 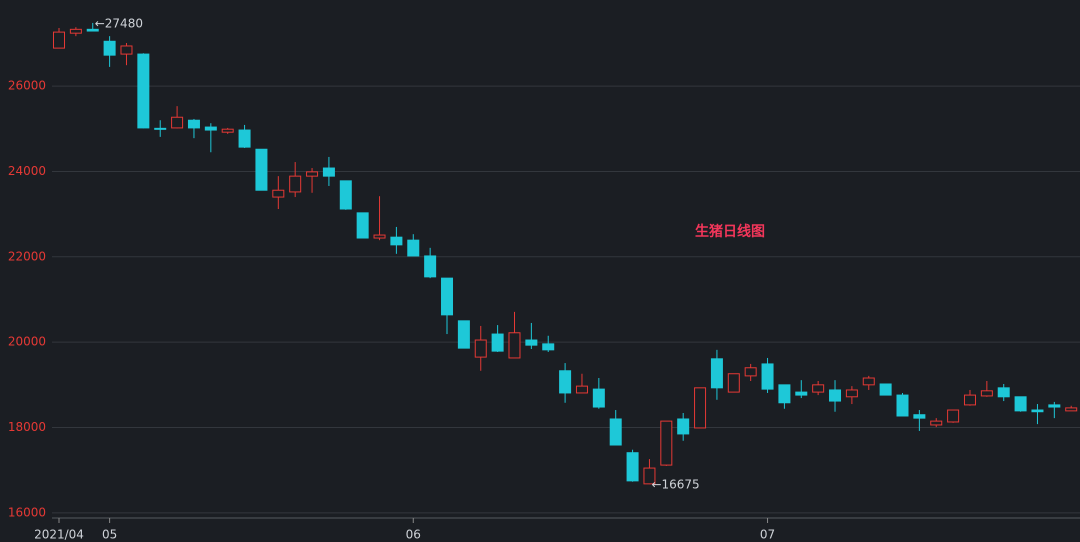 I want to click on y-tick-label: 22000, so click(x=27, y=256).